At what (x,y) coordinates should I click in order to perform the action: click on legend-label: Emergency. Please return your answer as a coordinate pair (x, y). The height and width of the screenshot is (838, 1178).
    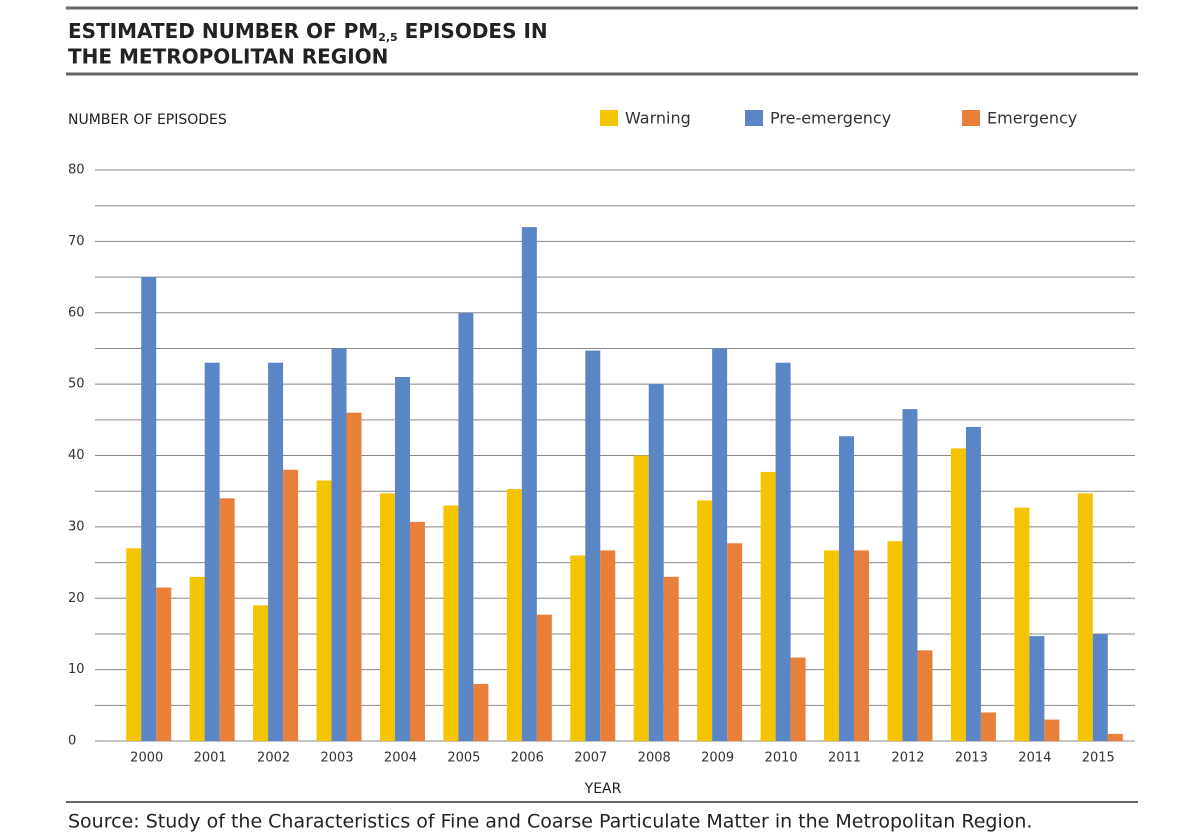
    Looking at the image, I should click on (1032, 118).